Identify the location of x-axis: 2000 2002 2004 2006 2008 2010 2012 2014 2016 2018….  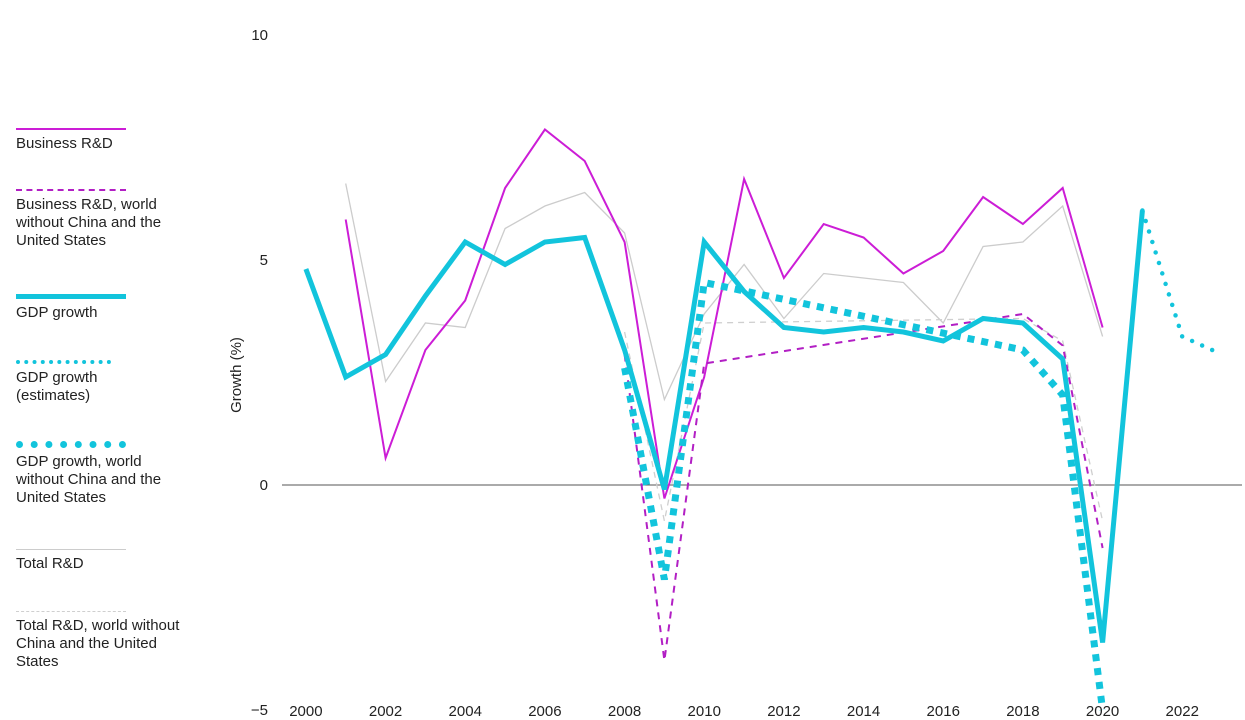
(744, 711).